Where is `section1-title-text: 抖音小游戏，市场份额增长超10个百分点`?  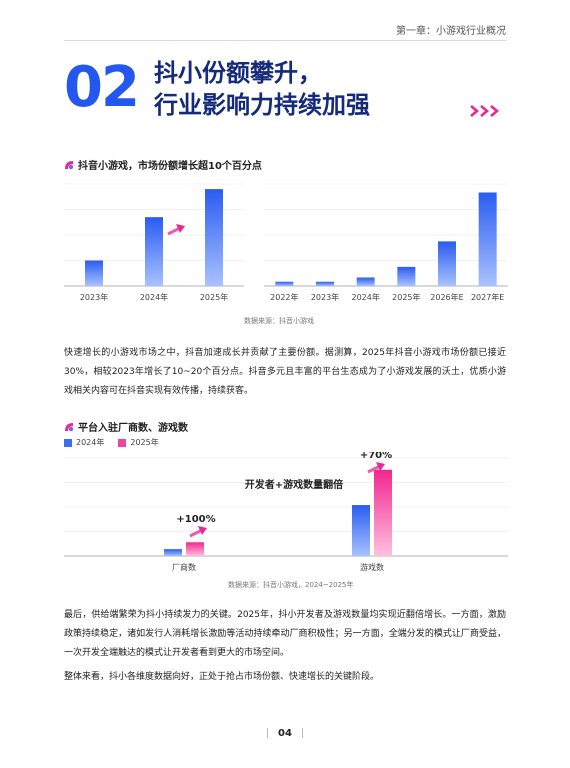
section1-title-text: 抖音小游戏，市场份额增长超10个百分点 is located at coordinates (170, 166).